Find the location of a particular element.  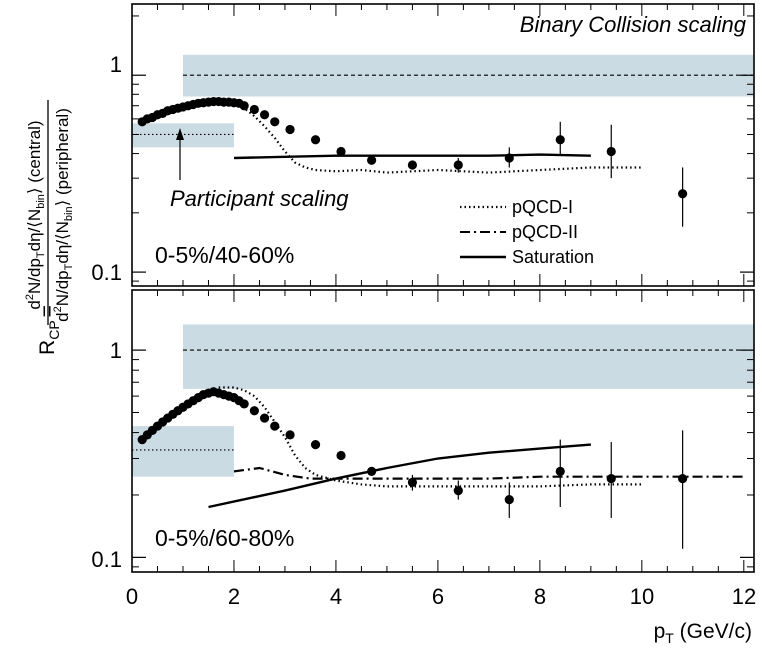

p2-curve-pqcd-ii is located at coordinates (488, 473).